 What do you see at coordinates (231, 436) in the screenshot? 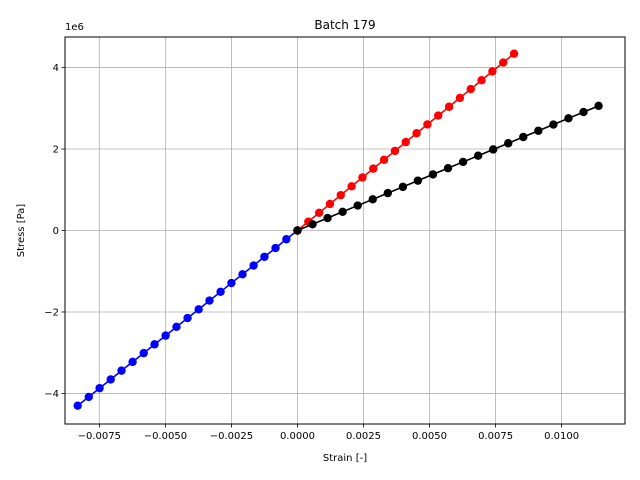
I see `x-tick-label: −0.0025` at bounding box center [231, 436].